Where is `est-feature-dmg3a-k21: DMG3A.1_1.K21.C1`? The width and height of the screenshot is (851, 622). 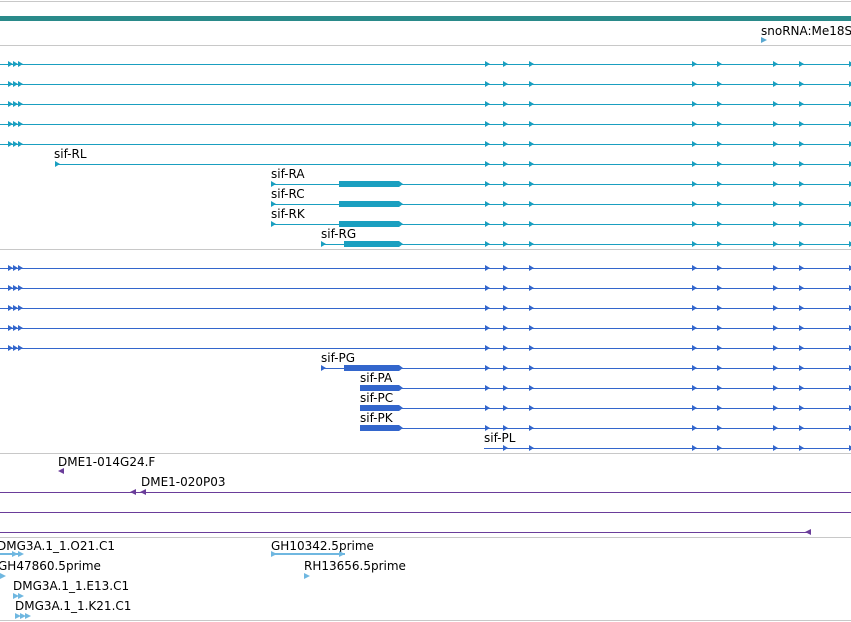 est-feature-dmg3a-k21: DMG3A.1_1.K21.C1 is located at coordinates (73, 609).